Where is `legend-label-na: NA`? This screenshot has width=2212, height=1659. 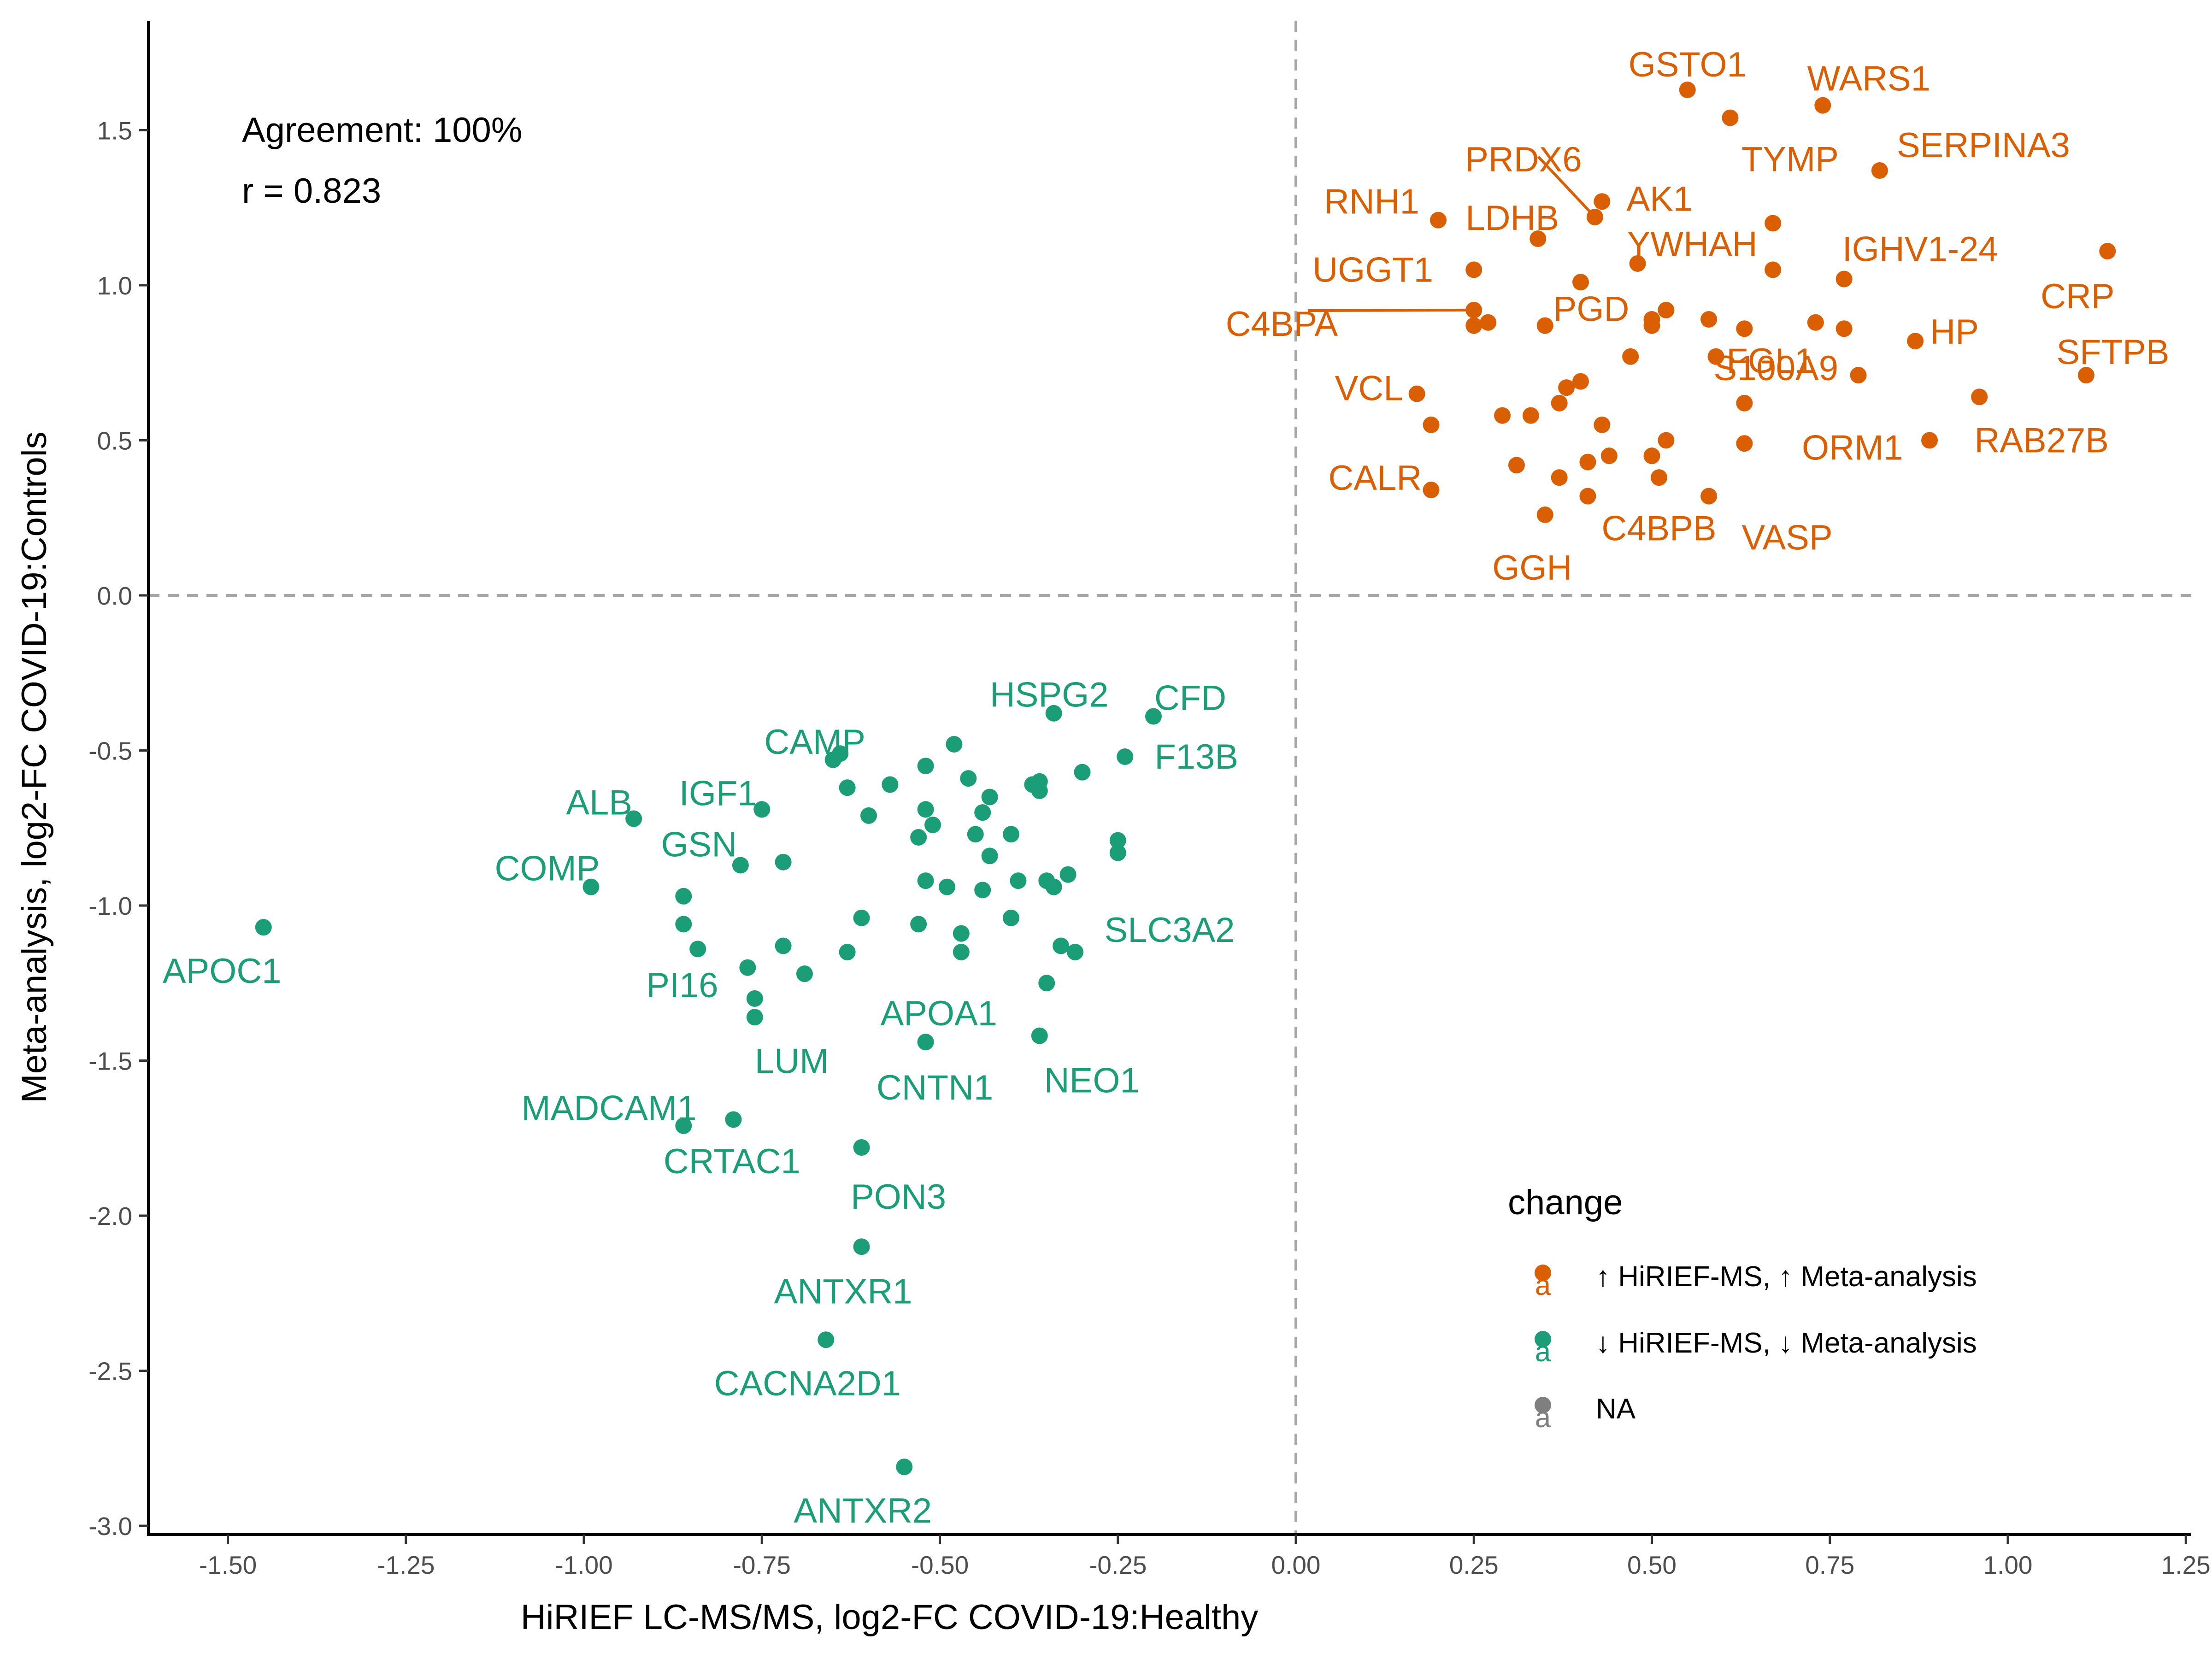
legend-label-na: NA is located at coordinates (1616, 1409).